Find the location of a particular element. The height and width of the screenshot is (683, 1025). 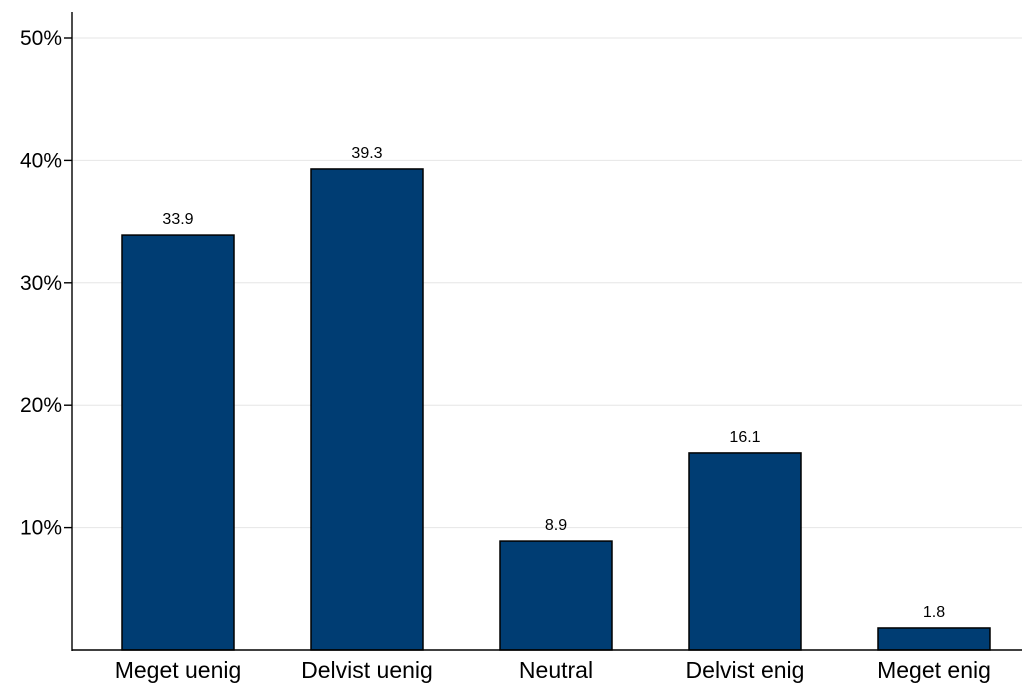

x-tick-label: Meget enig is located at coordinates (934, 670).